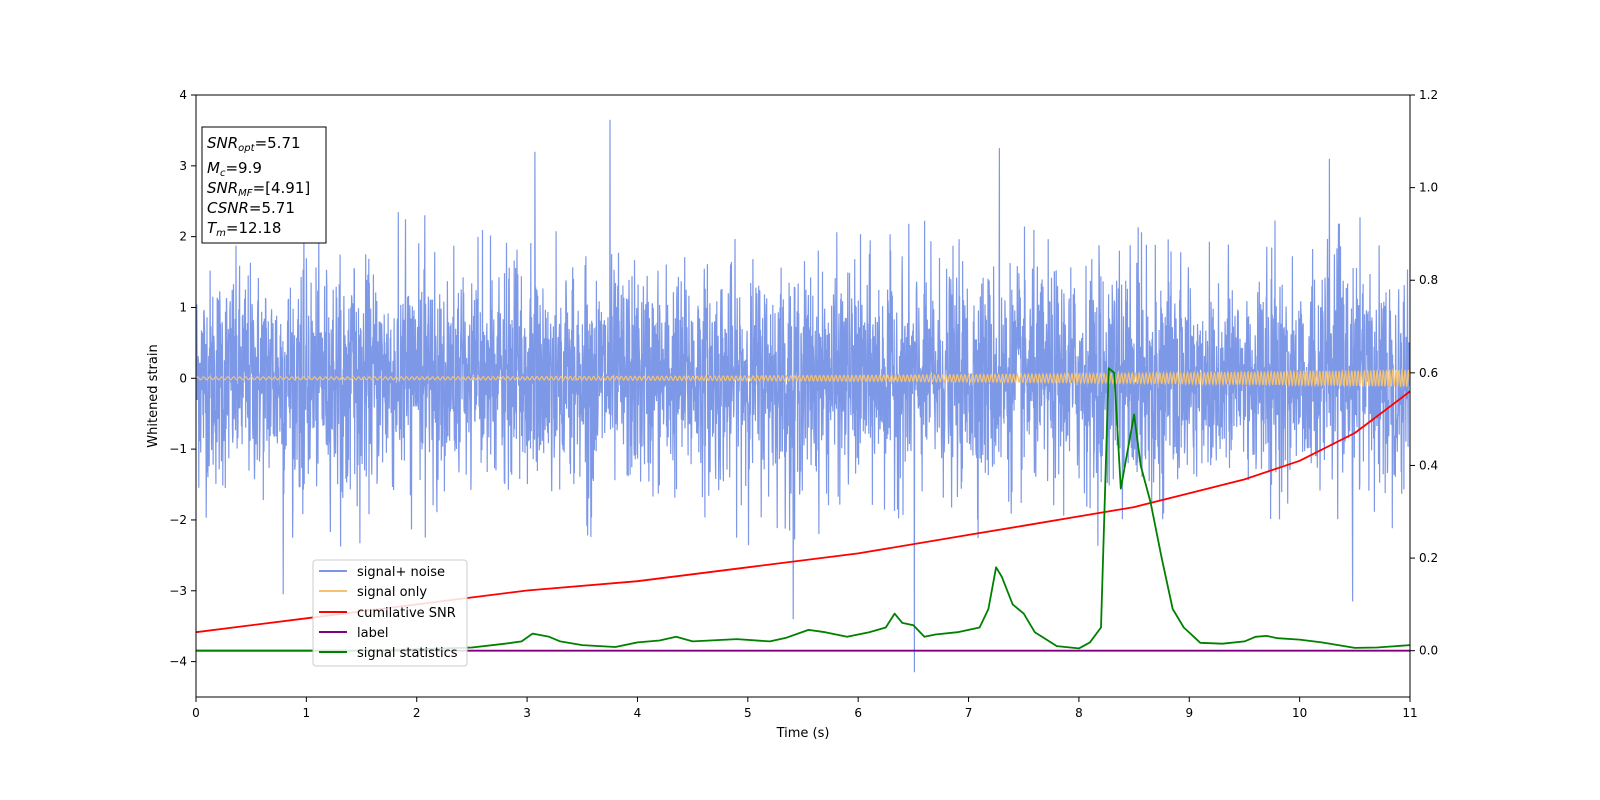 The image size is (1600, 800). What do you see at coordinates (1189, 713) in the screenshot?
I see `x-tick-label: 9` at bounding box center [1189, 713].